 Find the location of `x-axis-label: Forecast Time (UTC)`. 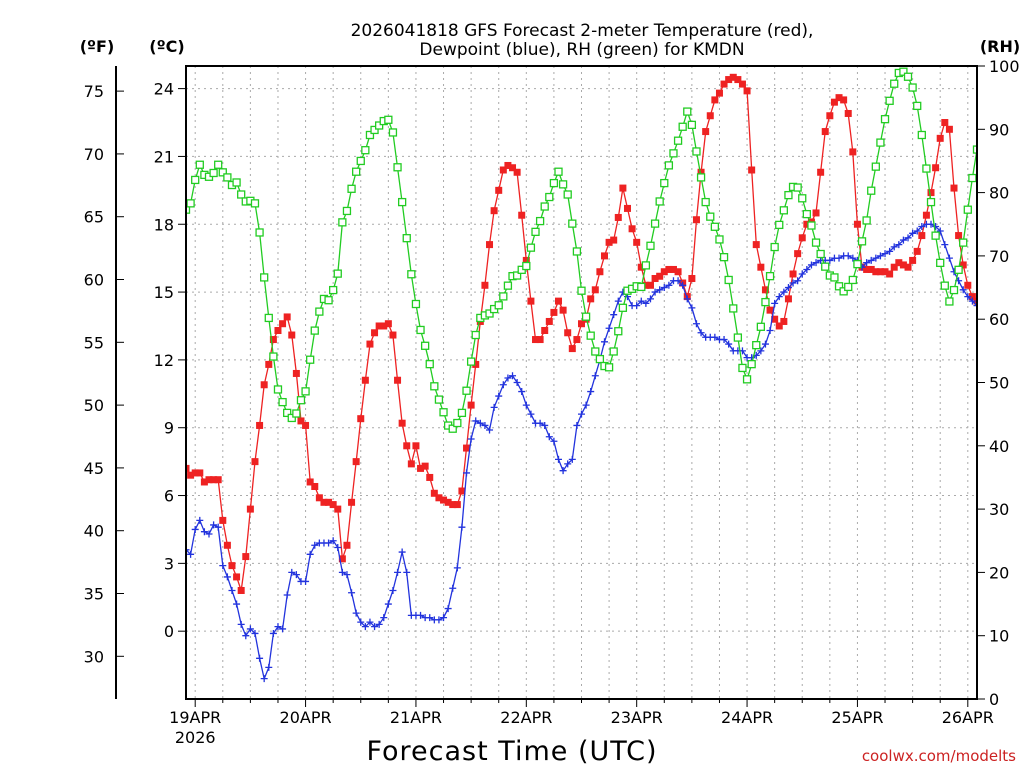

x-axis-label: Forecast Time (UTC) is located at coordinates (511, 751).